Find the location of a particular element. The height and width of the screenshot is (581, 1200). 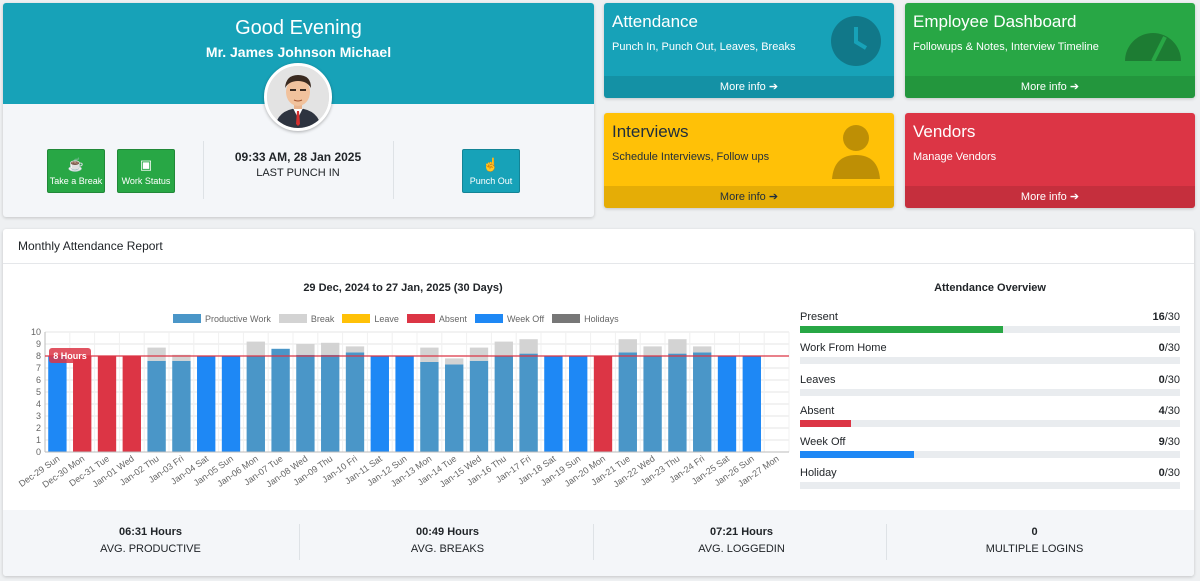

y-tick-label: 7 is located at coordinates (38, 368).